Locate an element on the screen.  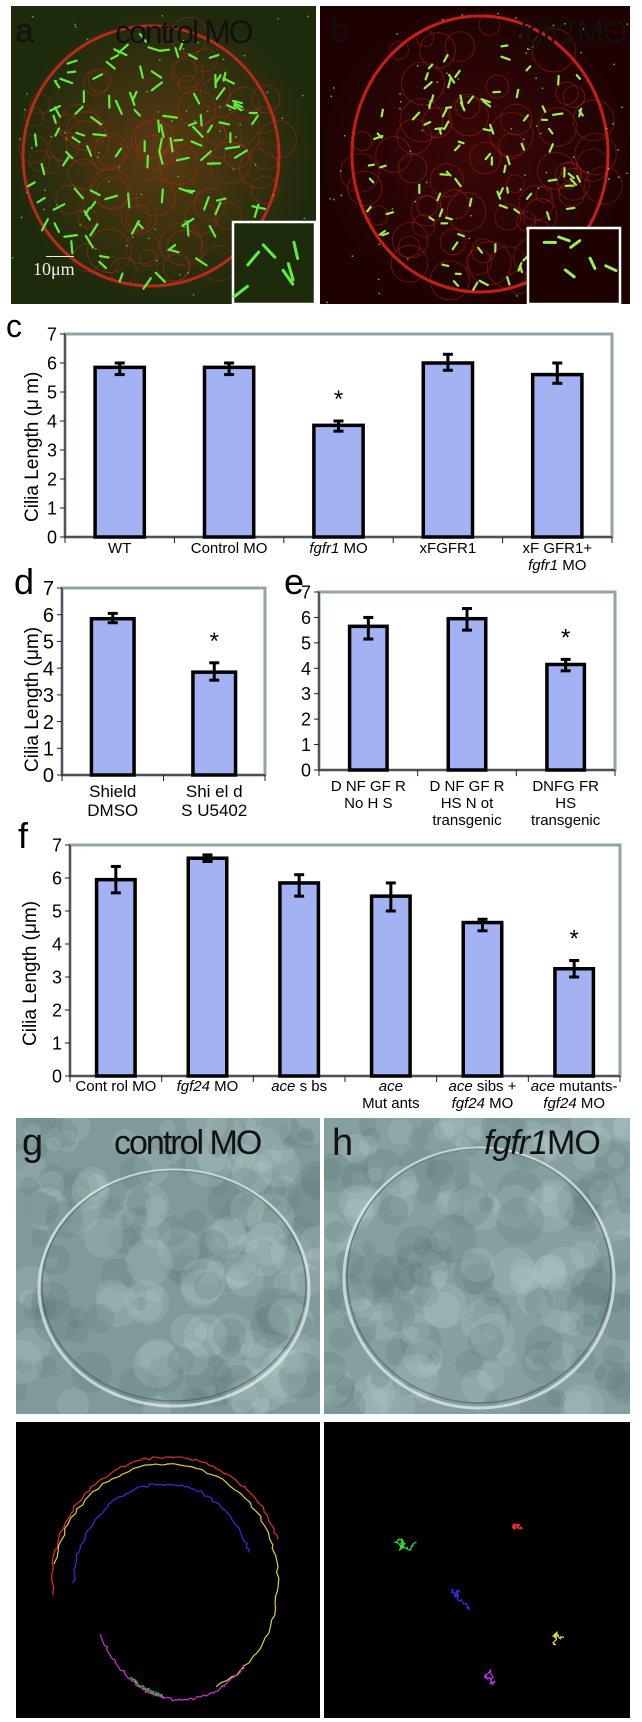
bar is located at coordinates (566, 717).